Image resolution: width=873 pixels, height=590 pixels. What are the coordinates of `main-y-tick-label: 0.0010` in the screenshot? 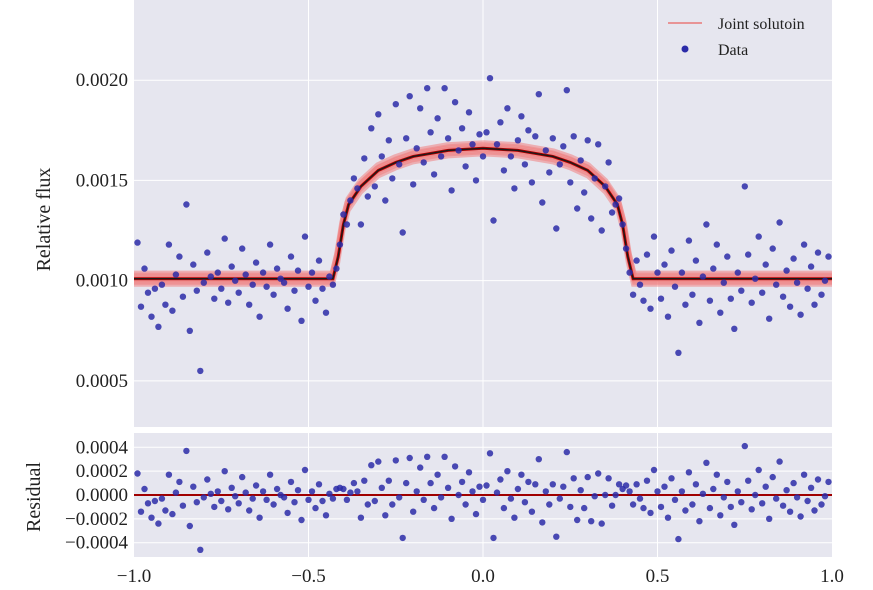 It's located at (102, 281).